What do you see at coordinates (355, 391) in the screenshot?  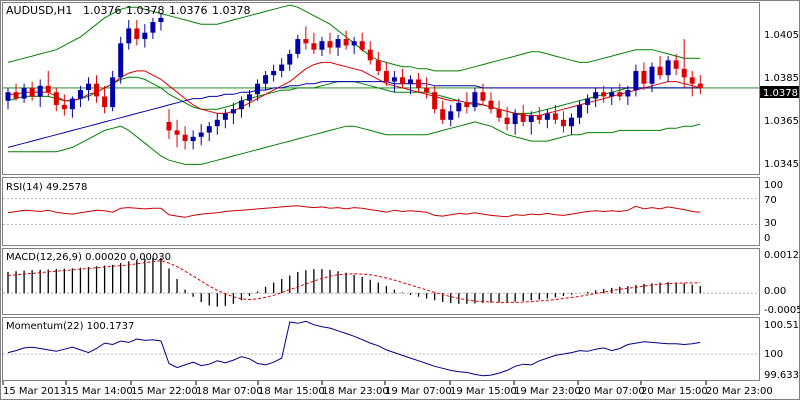 I see `x-axis-label: 18 Mar 23:00` at bounding box center [355, 391].